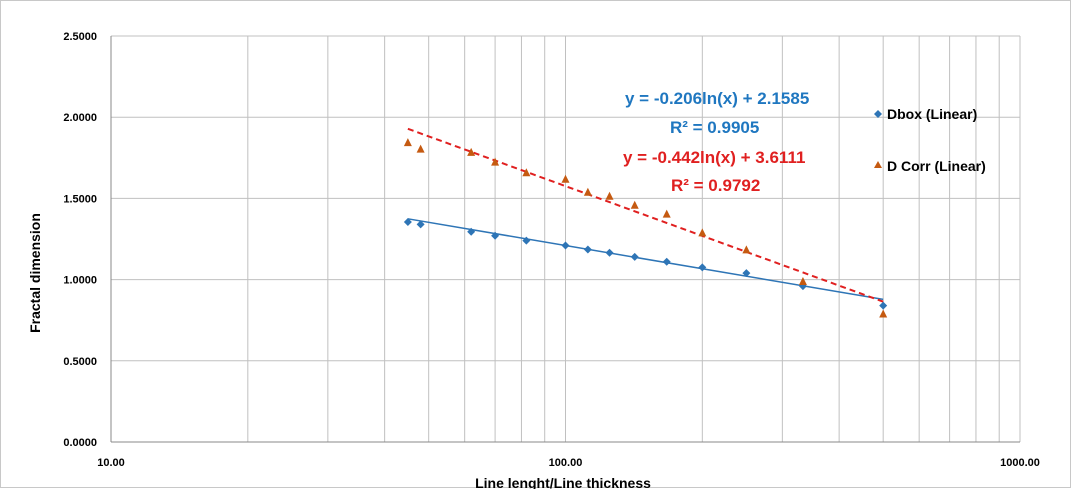  I want to click on y-tick-label: 2.0000, so click(80, 118).